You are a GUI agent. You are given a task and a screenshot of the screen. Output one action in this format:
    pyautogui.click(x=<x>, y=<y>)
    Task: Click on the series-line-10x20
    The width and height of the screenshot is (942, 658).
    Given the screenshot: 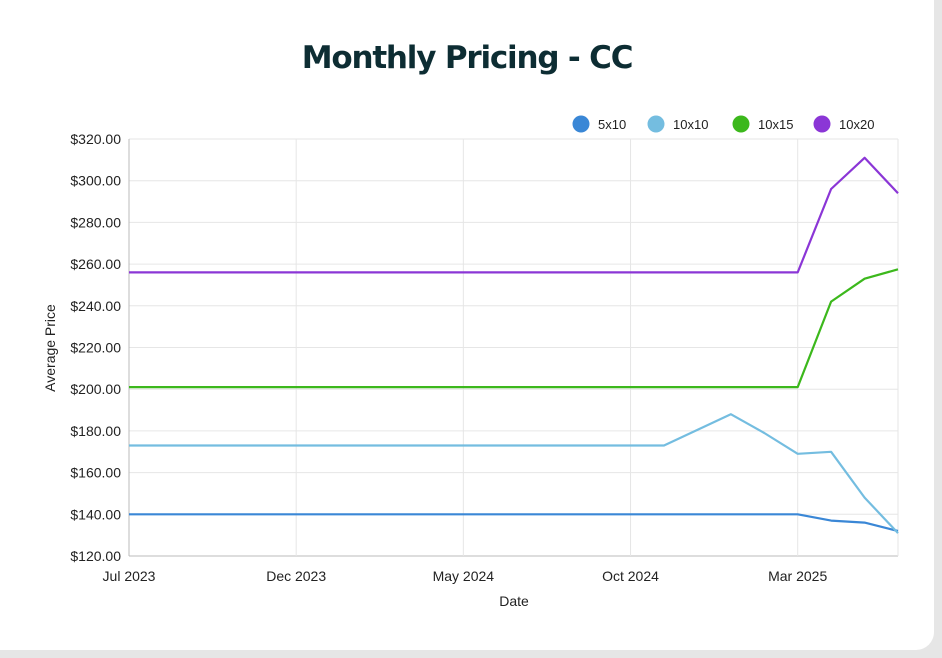 What is the action you would take?
    pyautogui.click(x=514, y=215)
    